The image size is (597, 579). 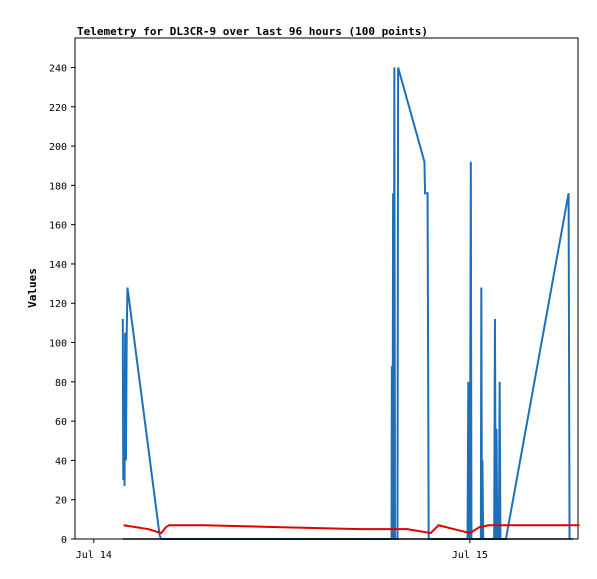 What do you see at coordinates (58, 265) in the screenshot?
I see `y-tick-label: 140` at bounding box center [58, 265].